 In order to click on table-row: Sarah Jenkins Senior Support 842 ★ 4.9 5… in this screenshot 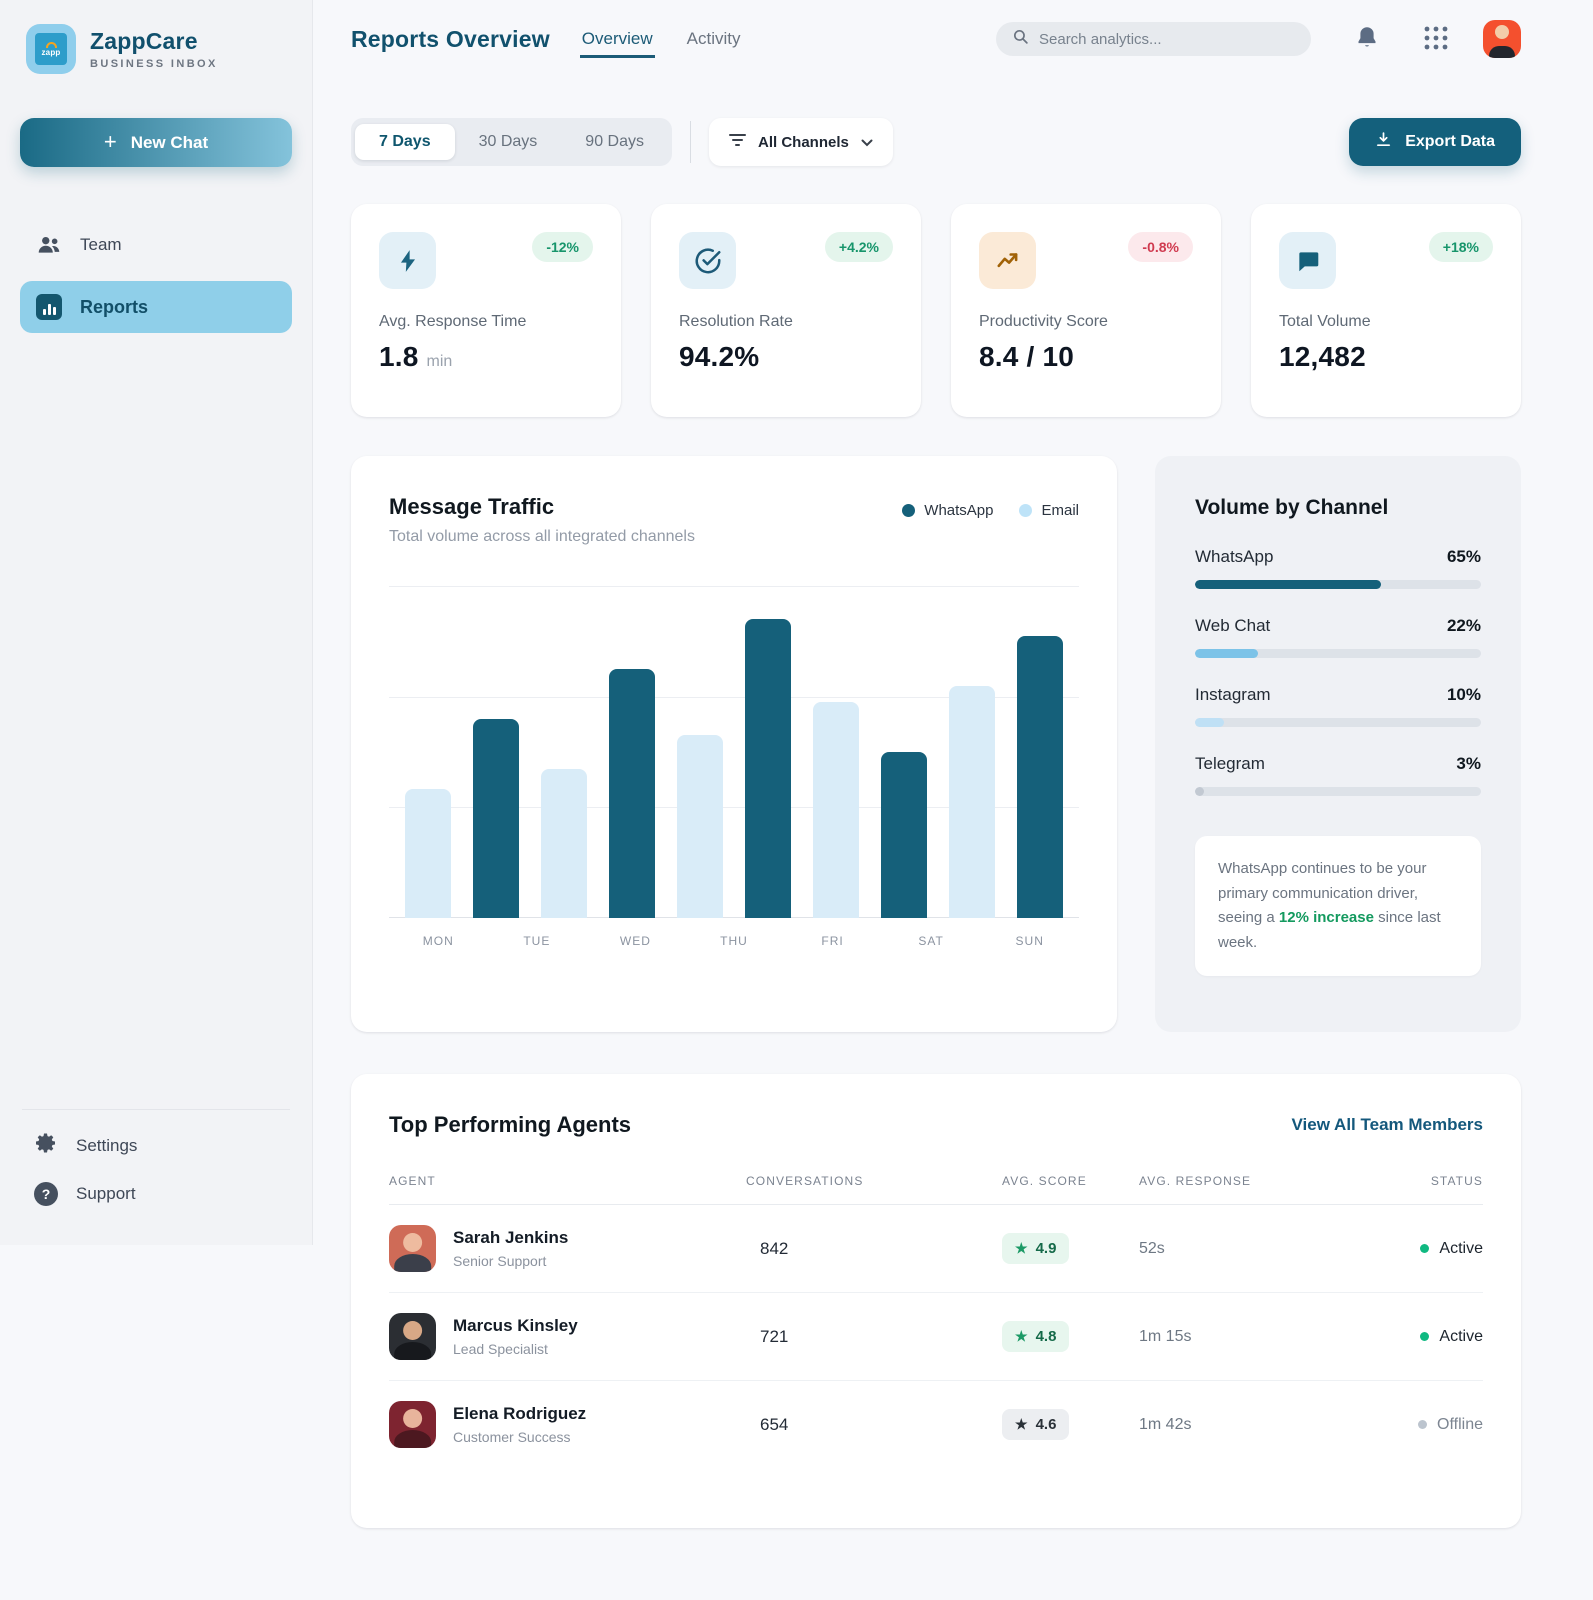, I will do `click(936, 1249)`.